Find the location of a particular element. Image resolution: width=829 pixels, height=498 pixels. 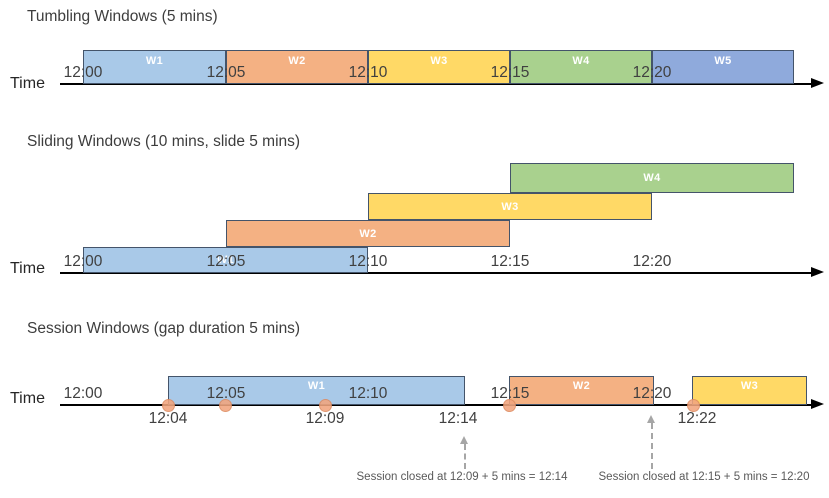

tumbling-title: Tumbling Windows (5 mins) is located at coordinates (122, 16).